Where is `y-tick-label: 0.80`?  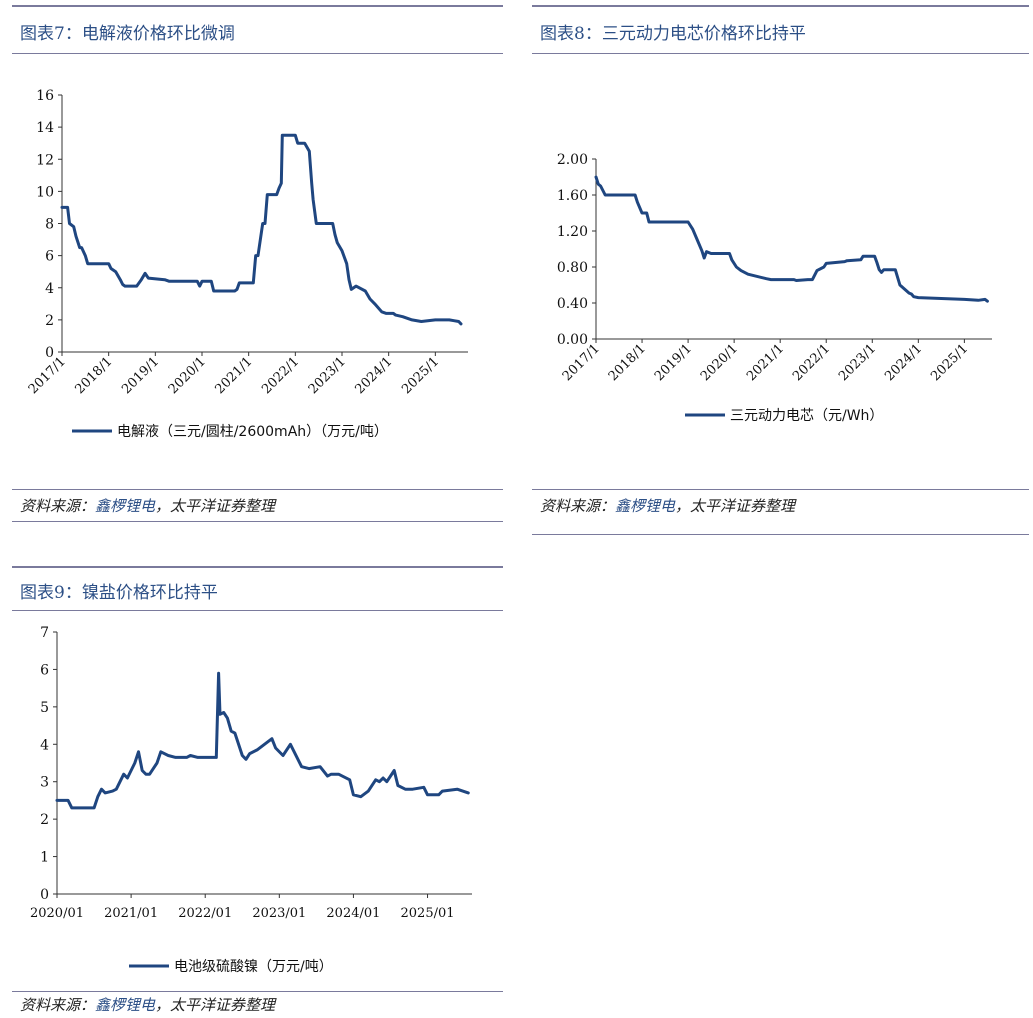
y-tick-label: 0.80 is located at coordinates (572, 268).